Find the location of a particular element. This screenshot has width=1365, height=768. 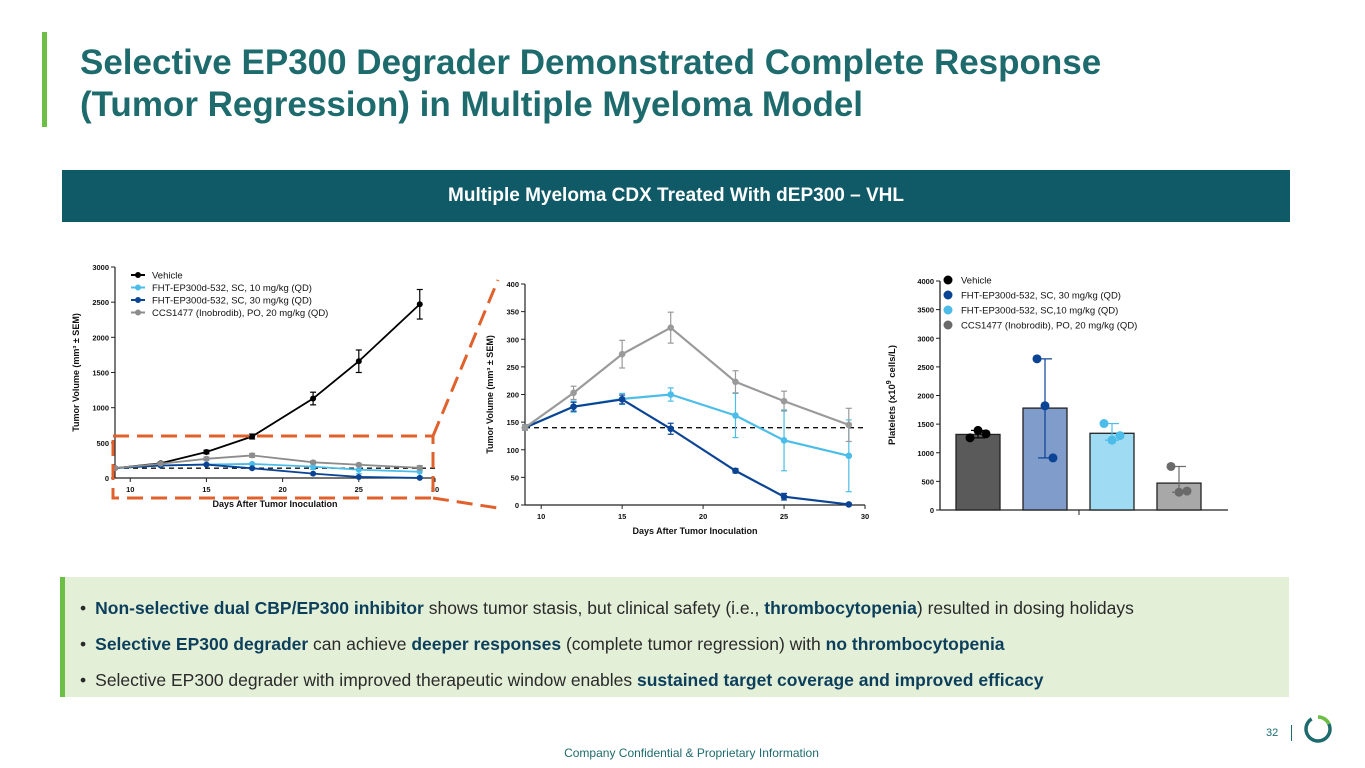

x-tick-label: 10 is located at coordinates (541, 516).